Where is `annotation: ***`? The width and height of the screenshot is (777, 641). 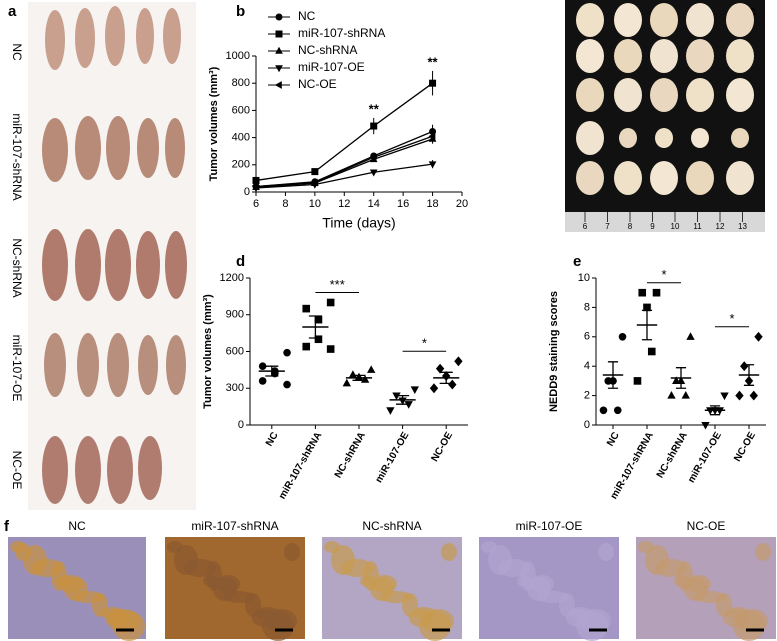 annotation: *** is located at coordinates (337, 284).